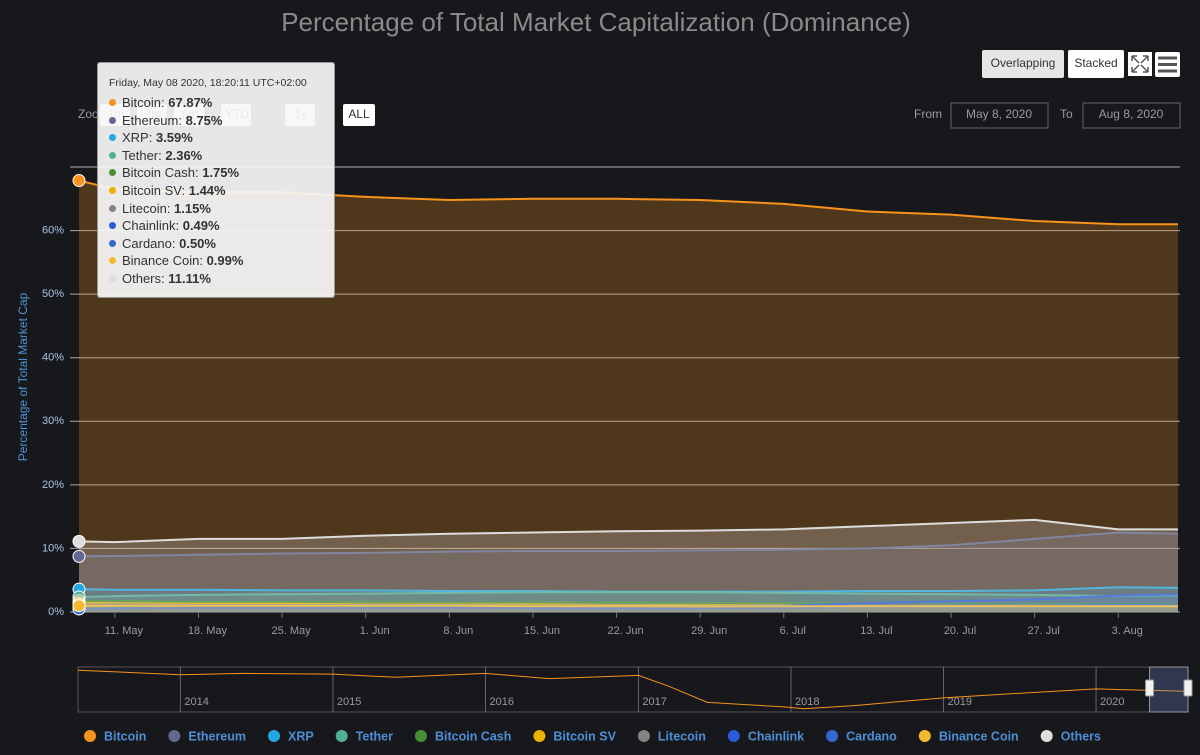 The height and width of the screenshot is (755, 1200). What do you see at coordinates (164, 260) in the screenshot?
I see `tooltip-series: Binance Coin` at bounding box center [164, 260].